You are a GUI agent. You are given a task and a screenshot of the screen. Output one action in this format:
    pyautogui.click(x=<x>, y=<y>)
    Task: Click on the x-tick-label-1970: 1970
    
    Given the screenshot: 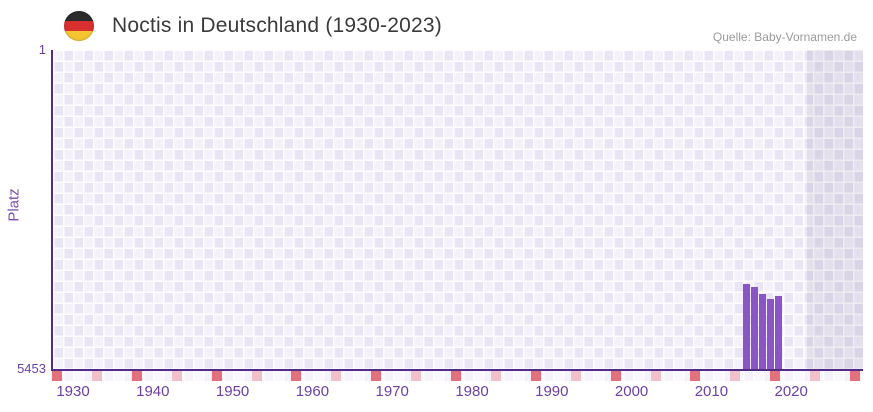 What is the action you would take?
    pyautogui.click(x=392, y=391)
    